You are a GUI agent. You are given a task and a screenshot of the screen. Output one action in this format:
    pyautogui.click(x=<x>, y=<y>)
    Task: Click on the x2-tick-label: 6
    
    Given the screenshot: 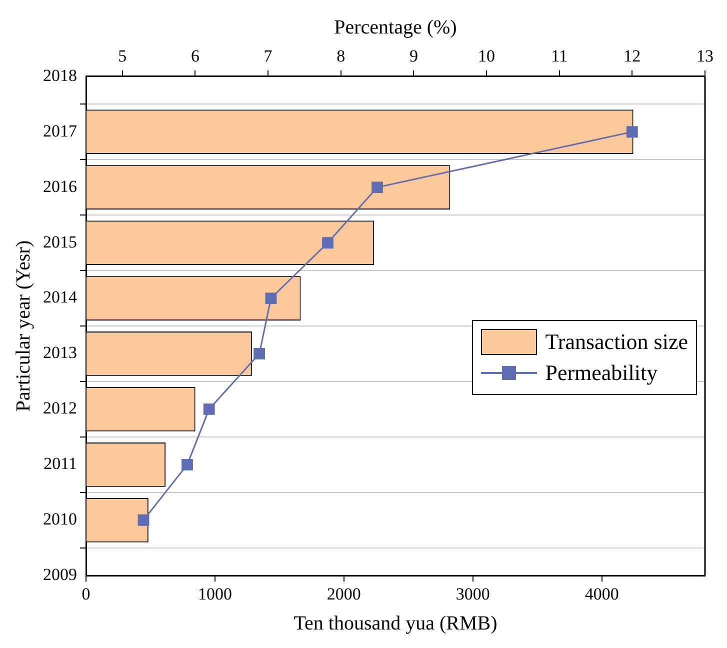 What is the action you would take?
    pyautogui.click(x=195, y=56)
    